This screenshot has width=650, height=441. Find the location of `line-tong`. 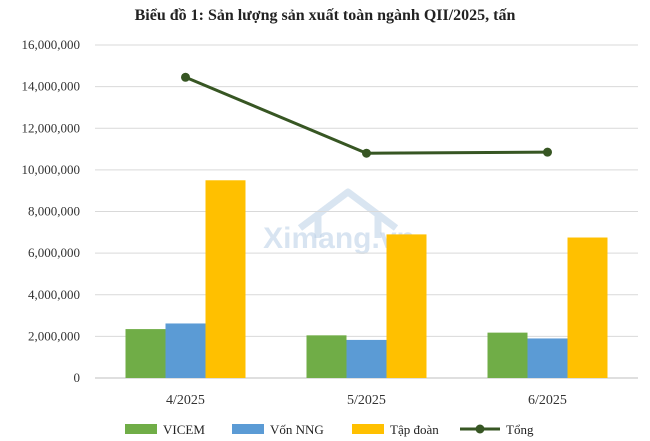

line-tong is located at coordinates (366, 115).